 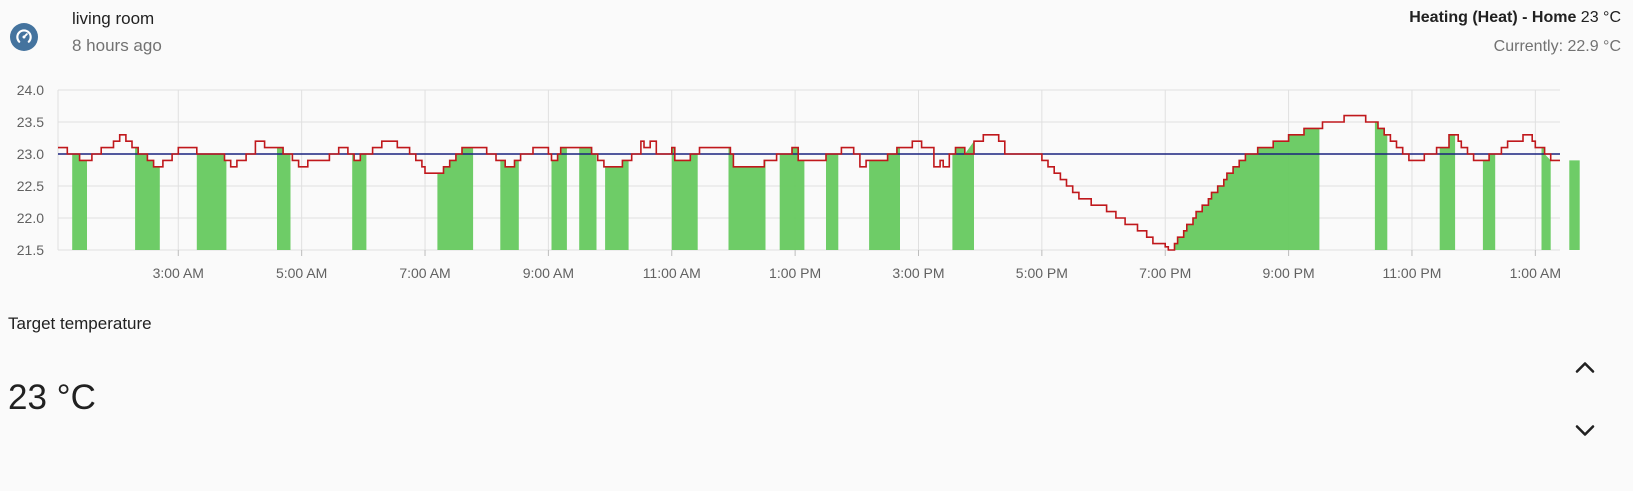 I want to click on x-tick-label: 9:00 PM, so click(x=1289, y=273).